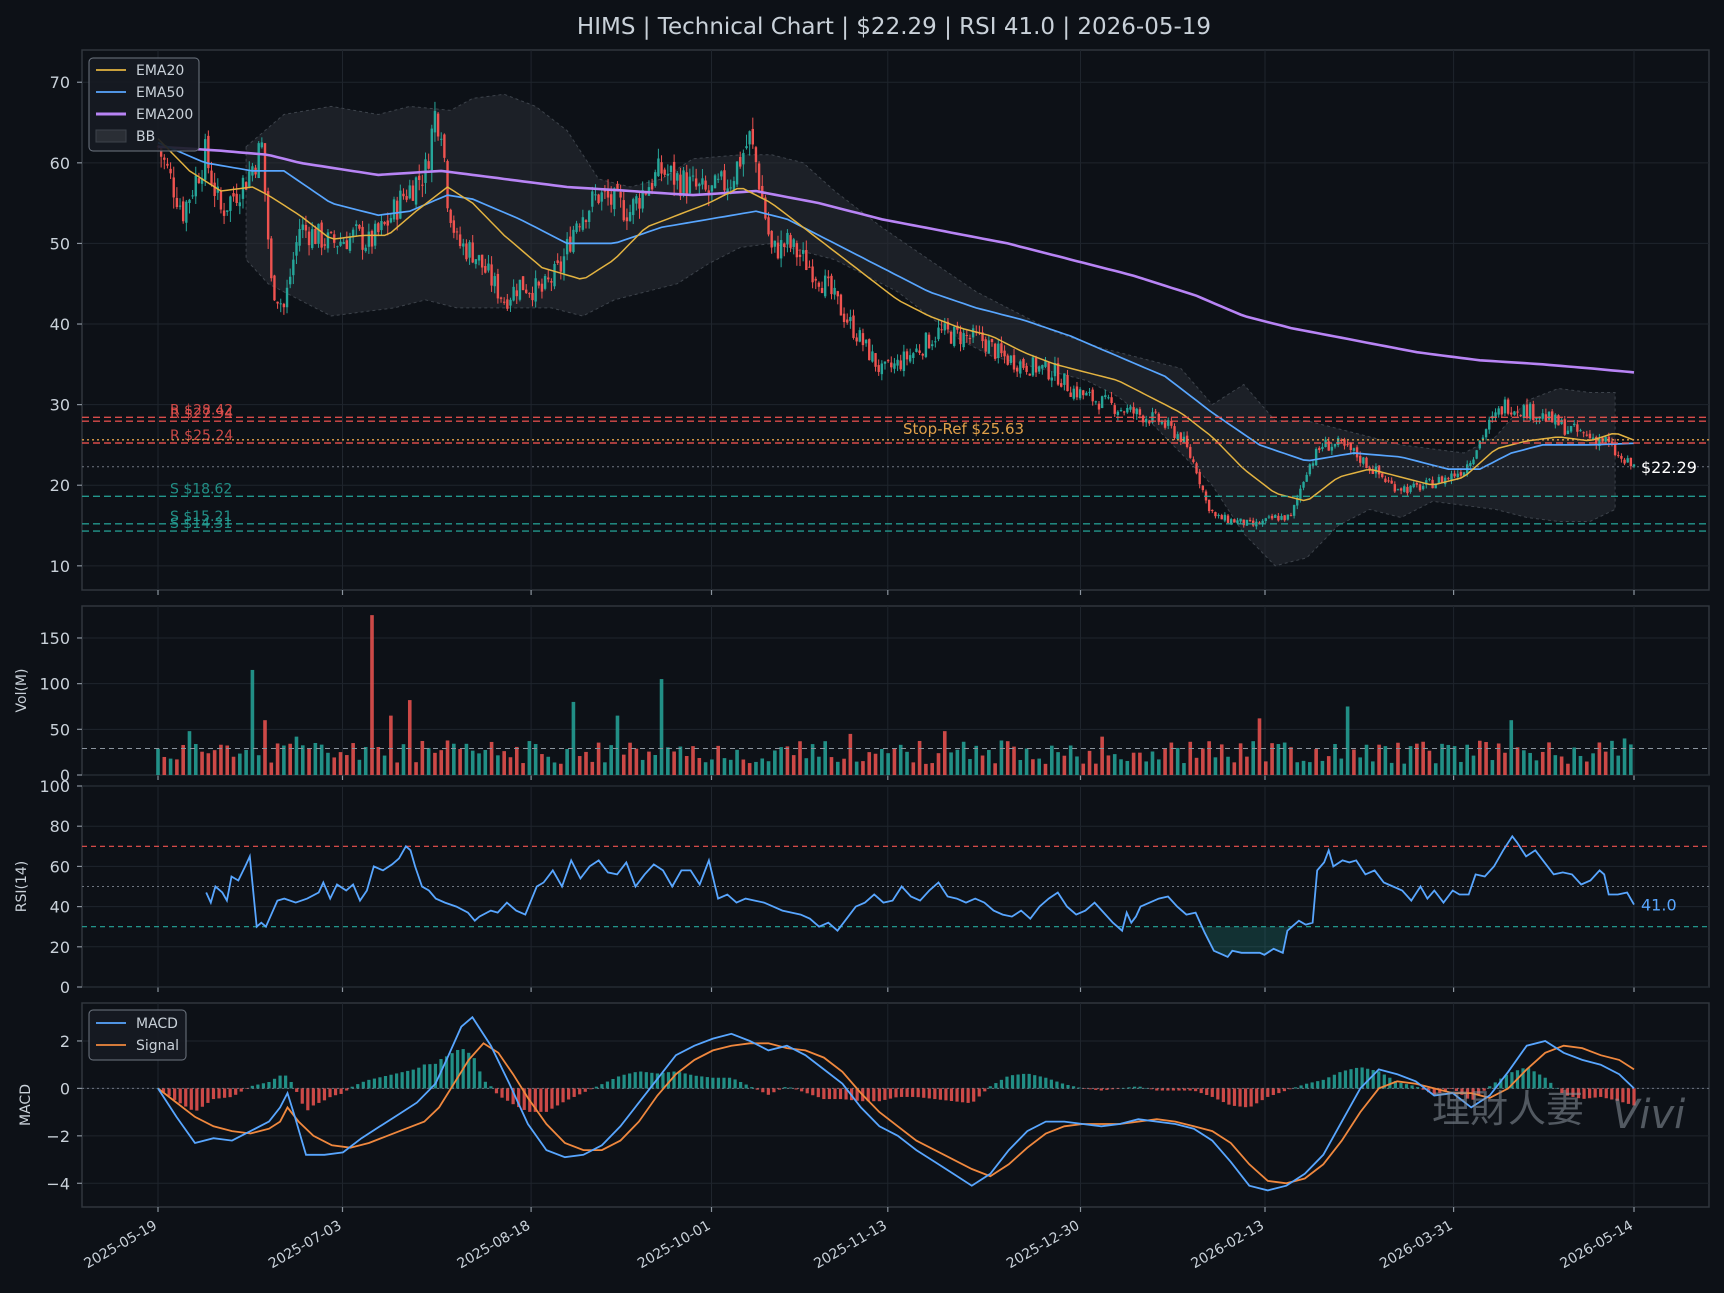  What do you see at coordinates (60, 866) in the screenshot?
I see `y-tick-label: 60` at bounding box center [60, 866].